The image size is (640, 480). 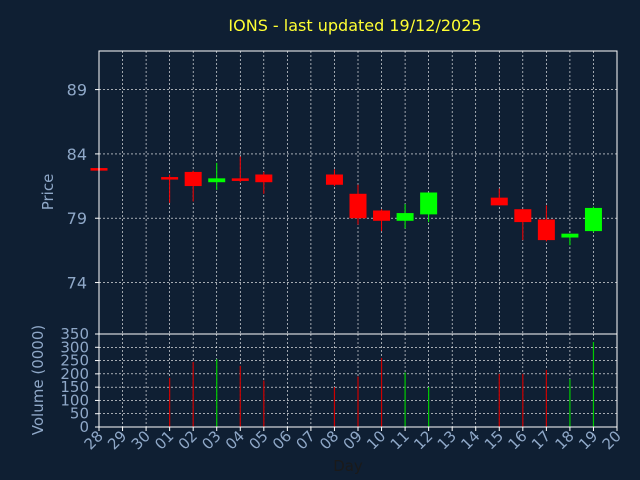 I want to click on volume-tick-label: 300, so click(x=74, y=347).